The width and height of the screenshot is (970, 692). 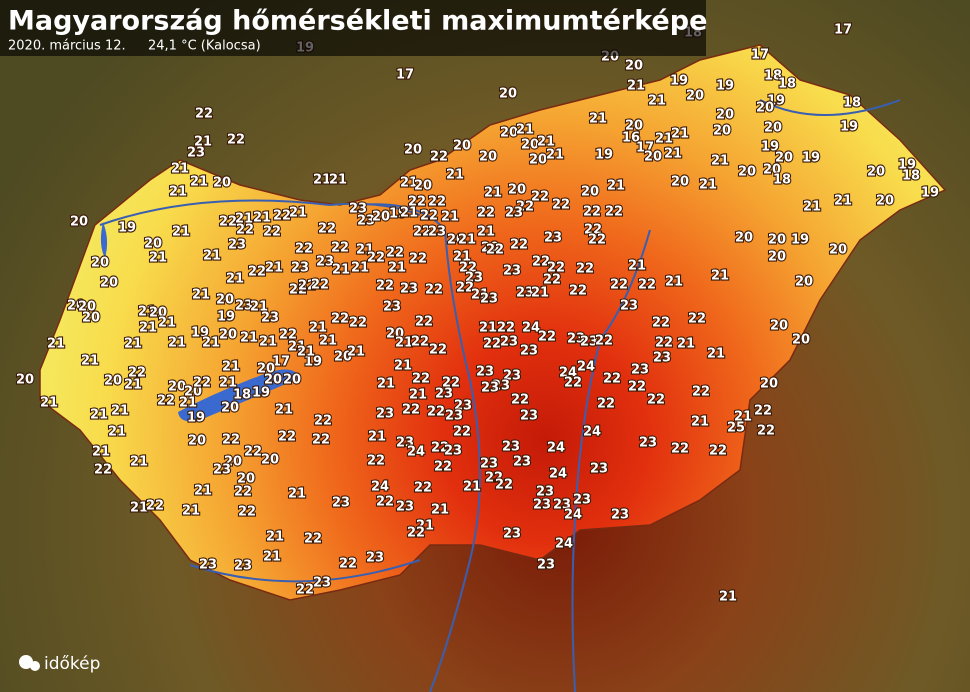 I want to click on station-temperature: 25, so click(x=736, y=428).